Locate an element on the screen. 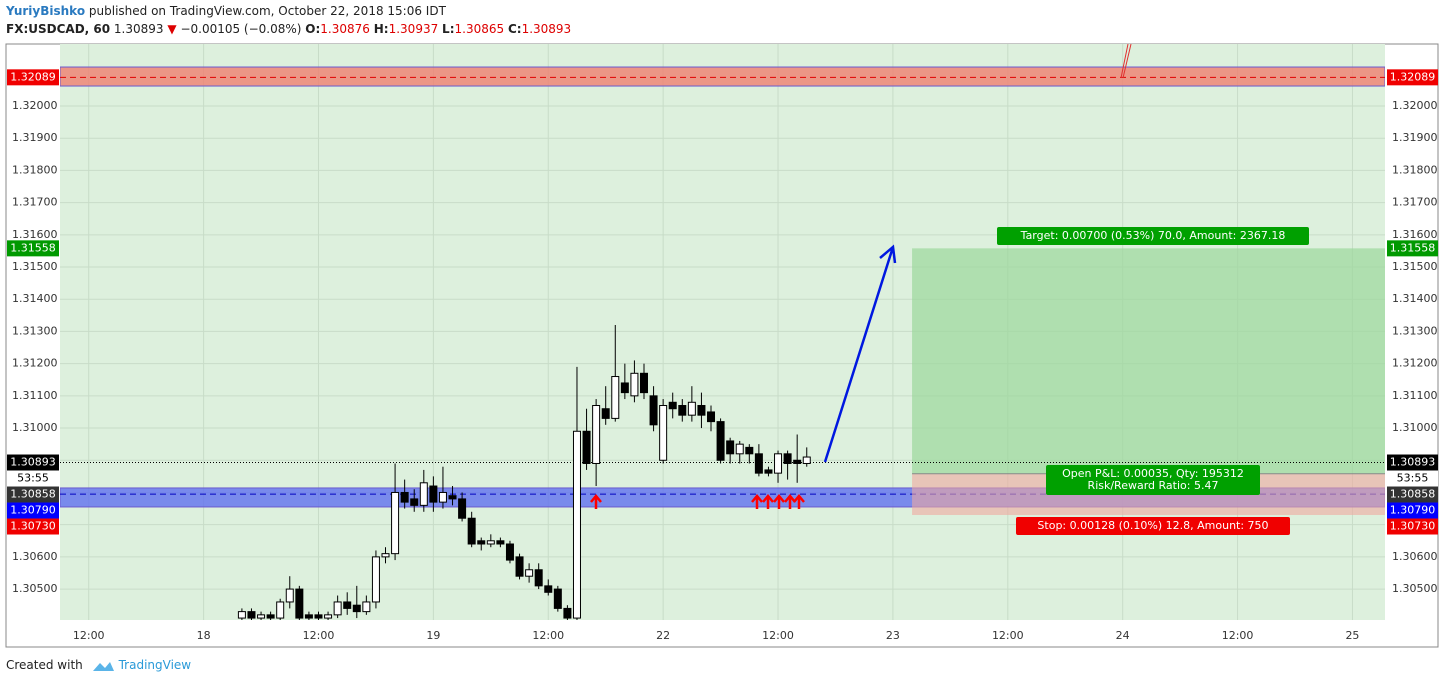 The image size is (1444, 684). x-tick-label: 25 is located at coordinates (1352, 635).